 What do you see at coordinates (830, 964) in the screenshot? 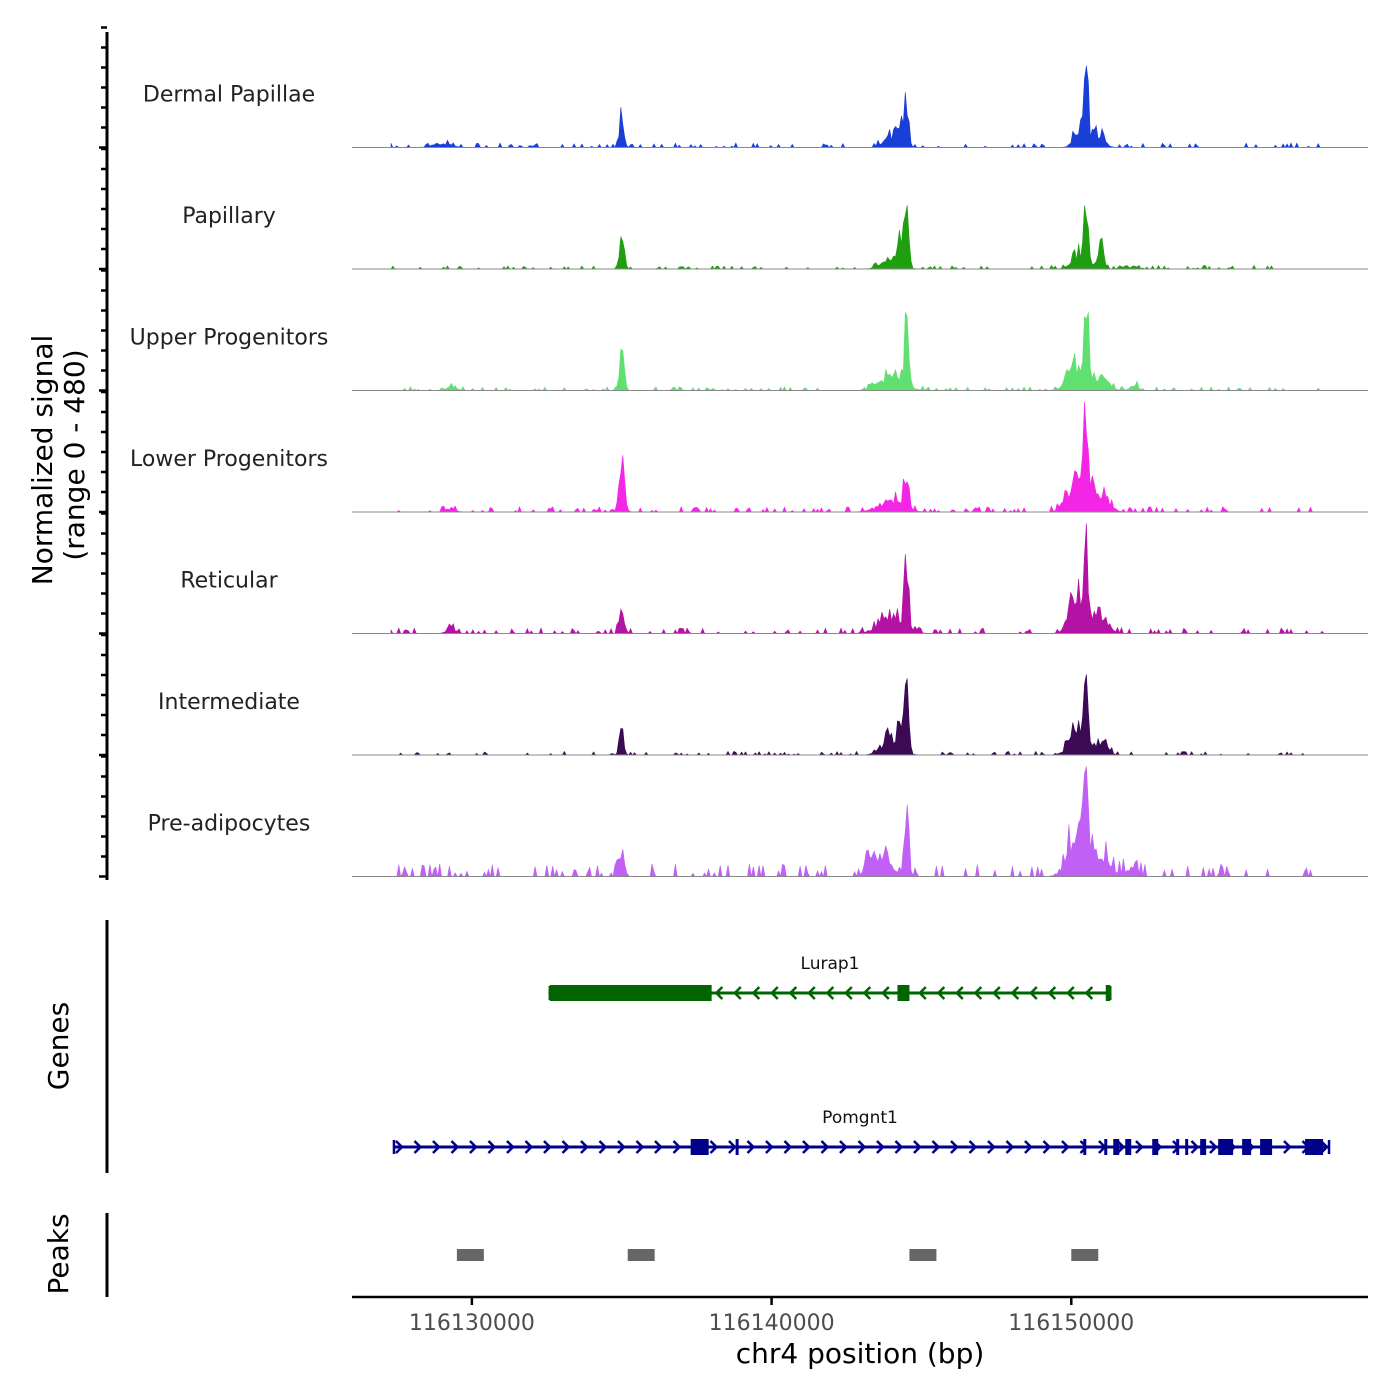
I see `gene-label-lurap1: Lurap1` at bounding box center [830, 964].